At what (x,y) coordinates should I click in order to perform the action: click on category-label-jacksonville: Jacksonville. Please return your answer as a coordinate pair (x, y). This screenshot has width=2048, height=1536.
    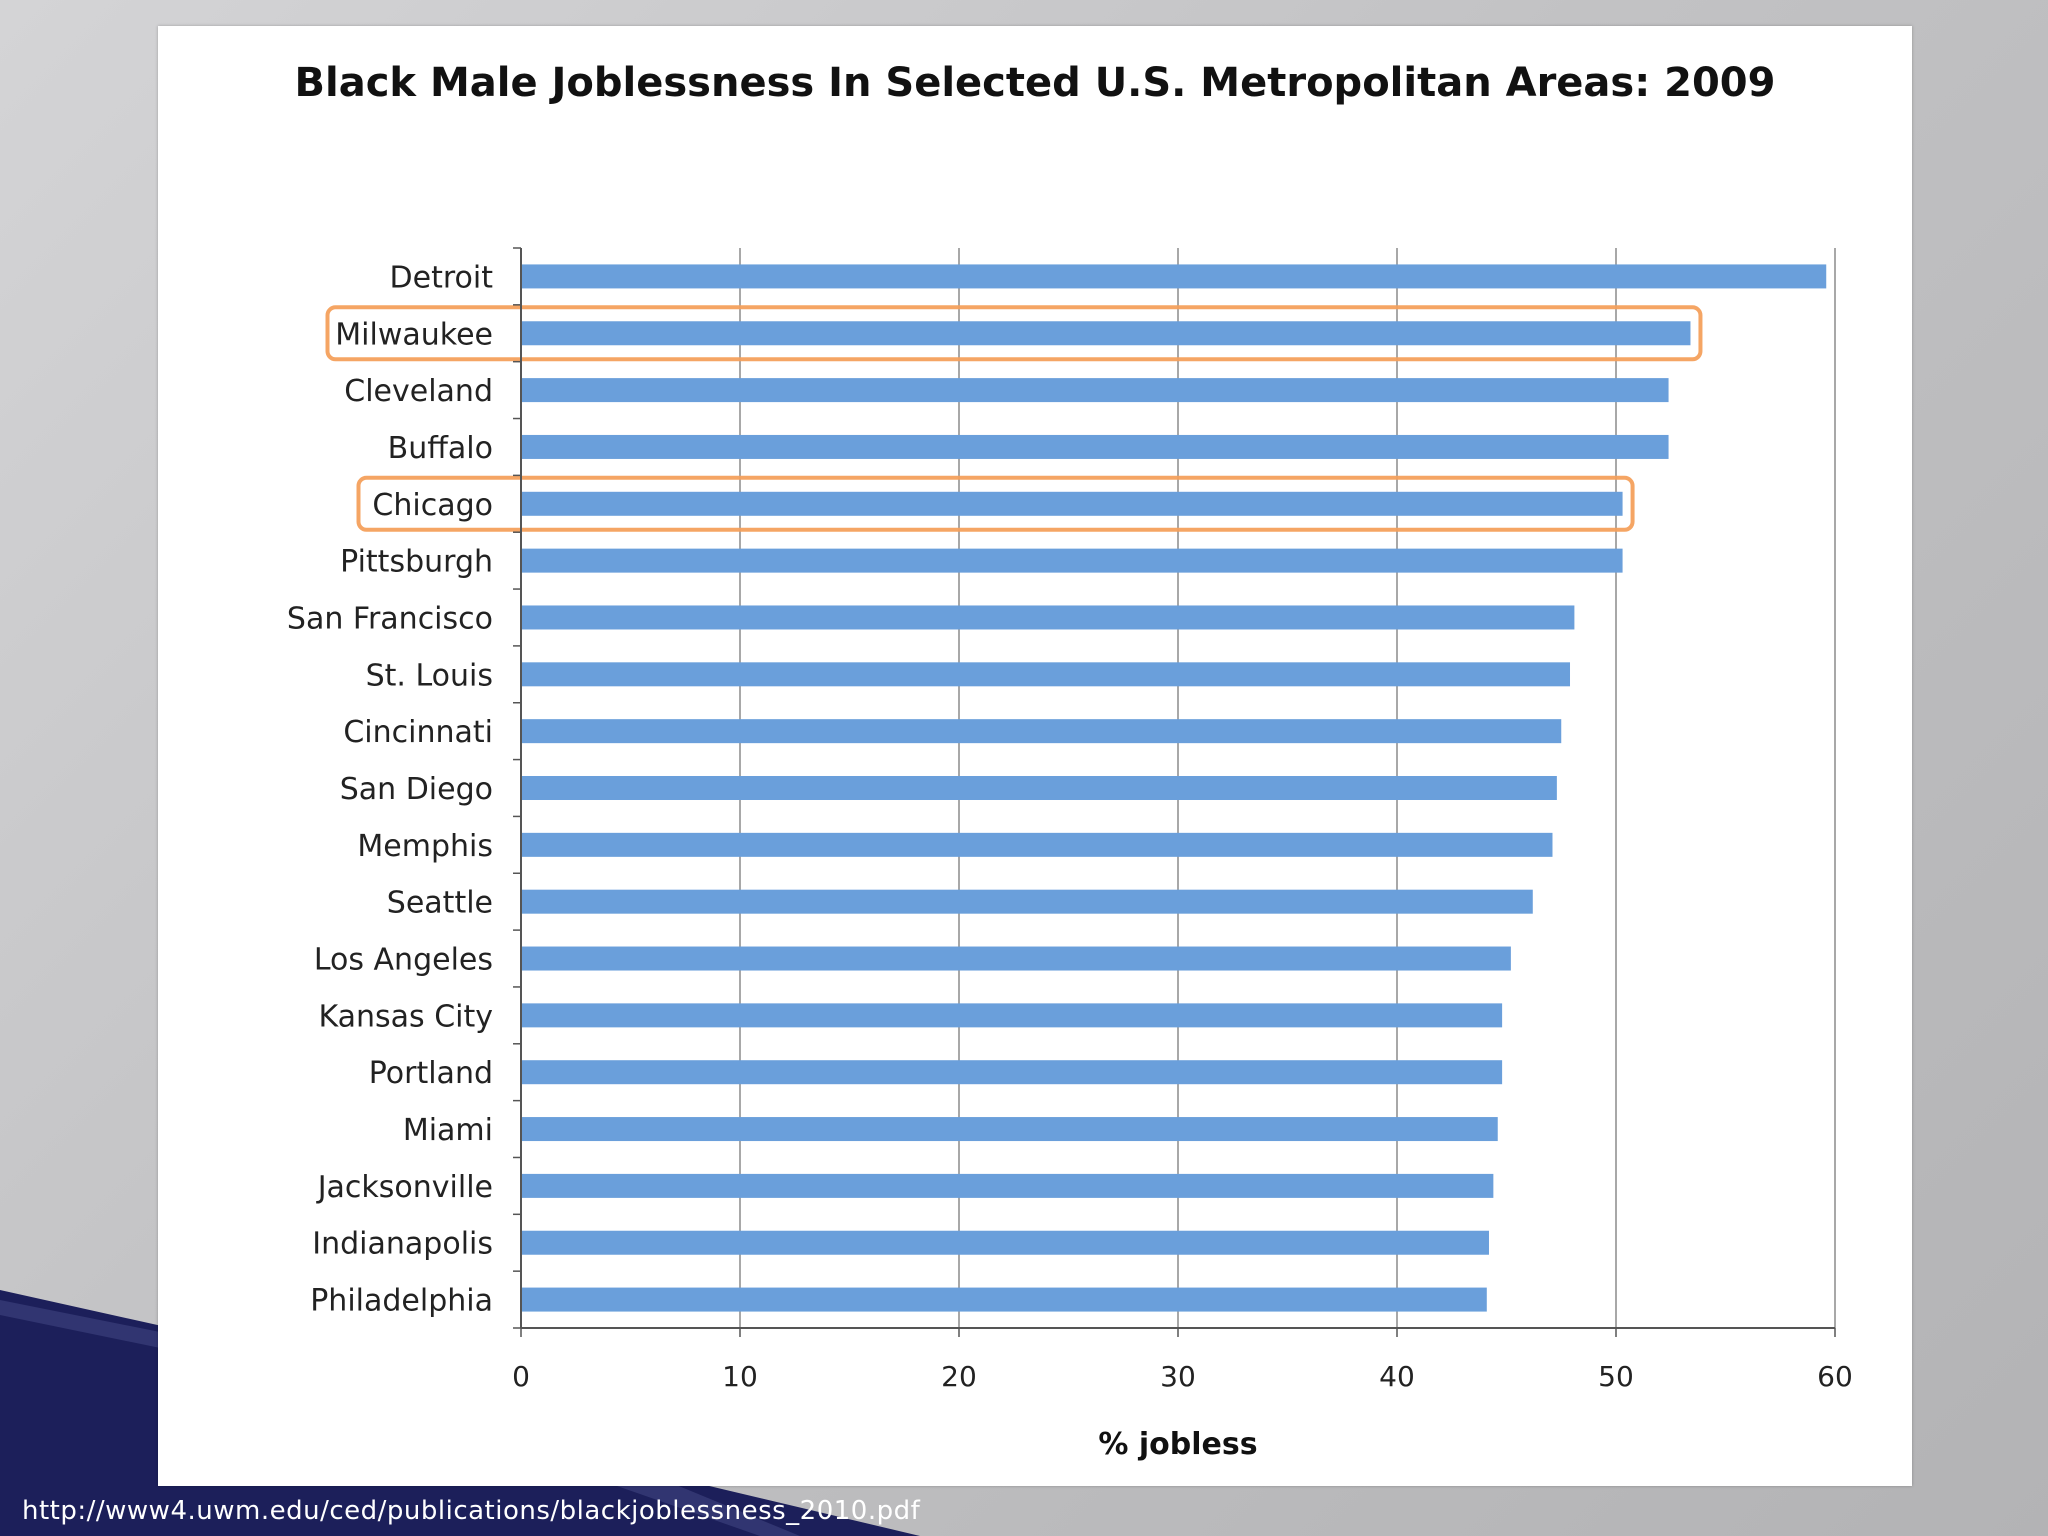
    Looking at the image, I should click on (404, 1187).